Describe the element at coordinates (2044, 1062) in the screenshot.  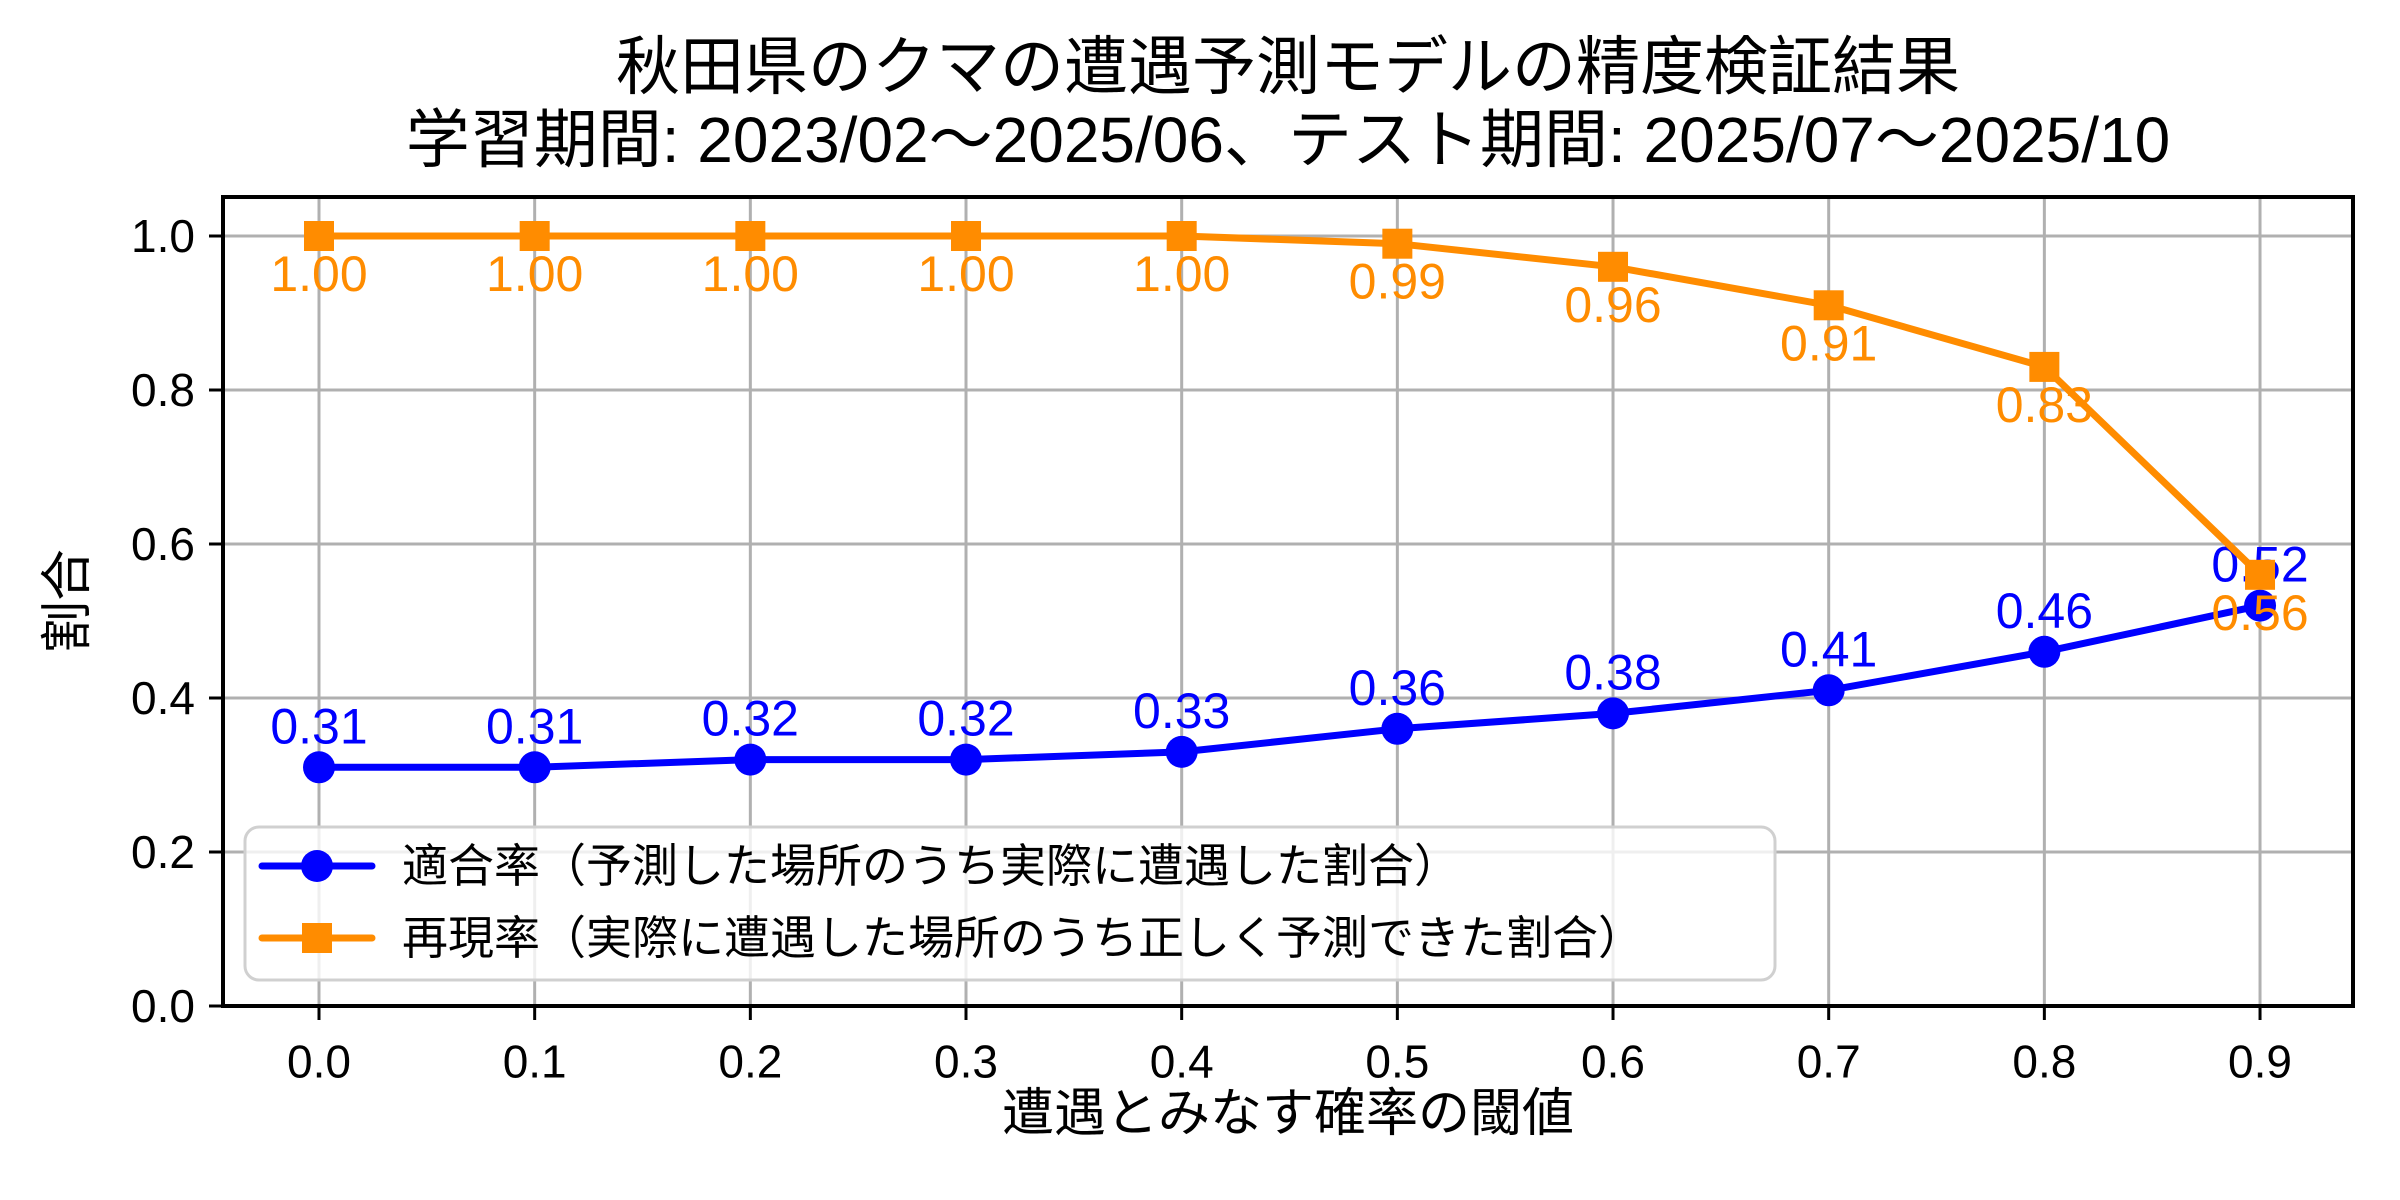
I see `x-tick-label: 0.8` at that location.